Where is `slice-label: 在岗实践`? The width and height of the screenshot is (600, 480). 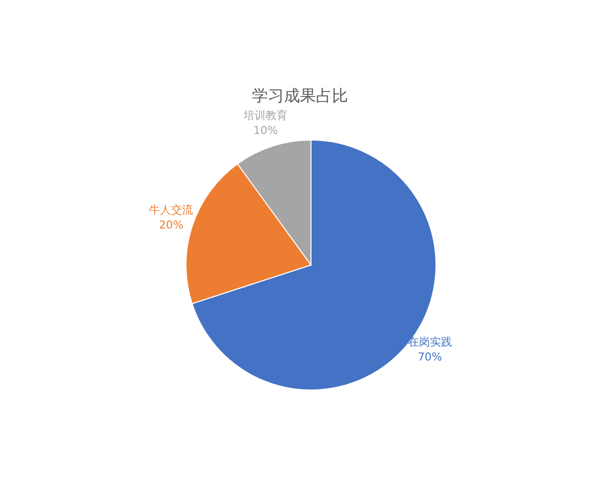 slice-label: 在岗实践 is located at coordinates (430, 341).